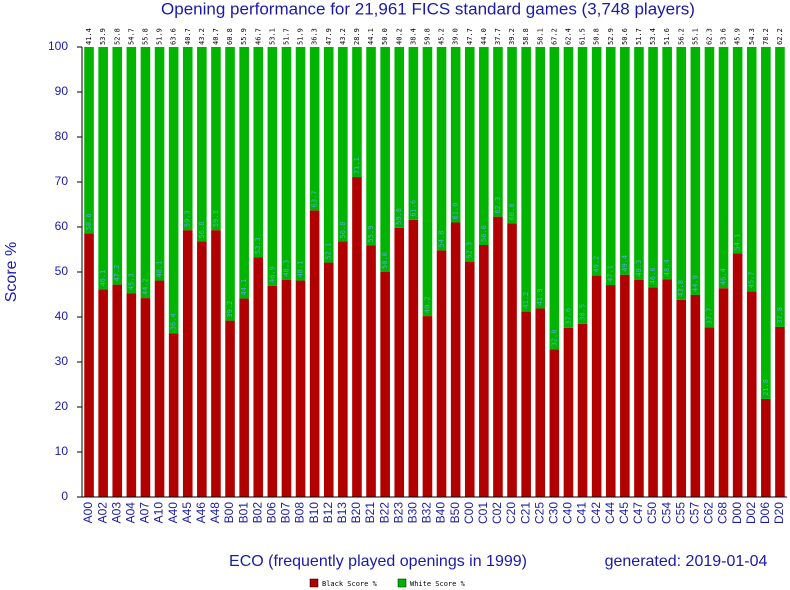  I want to click on data-label: 52.9, so click(611, 36).